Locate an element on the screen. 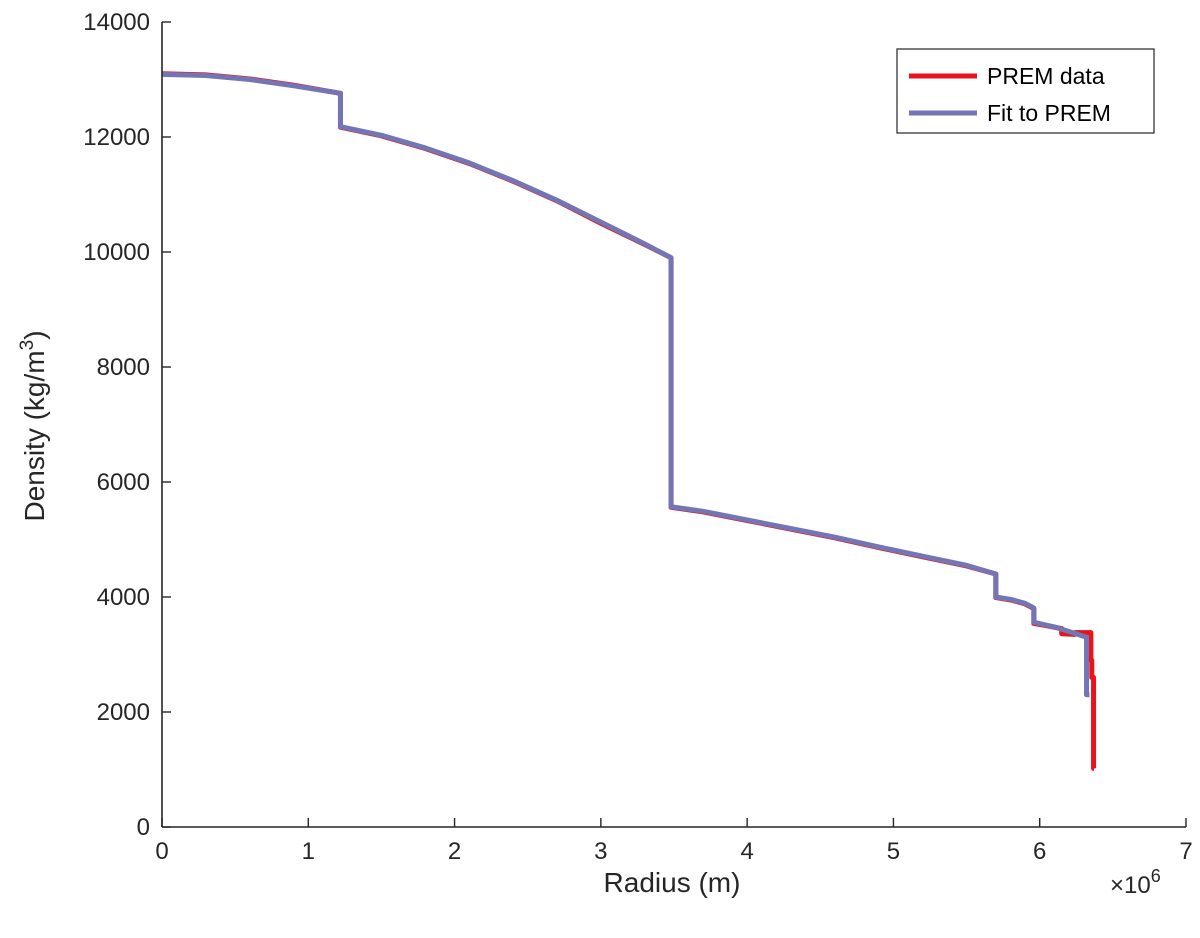  x-ticks: 0 1 2 3 4 5 6 7 is located at coordinates (674, 841).